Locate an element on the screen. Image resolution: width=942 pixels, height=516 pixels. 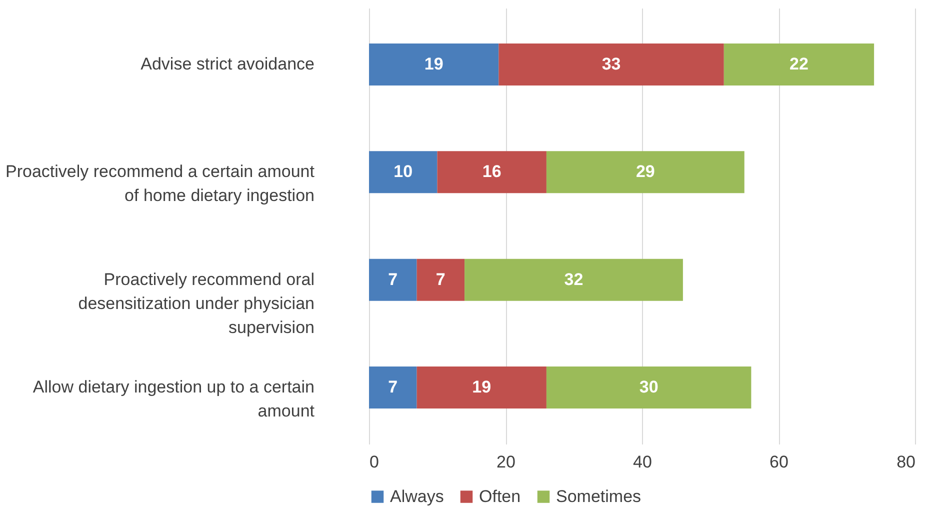
data-label: 33 is located at coordinates (611, 64).